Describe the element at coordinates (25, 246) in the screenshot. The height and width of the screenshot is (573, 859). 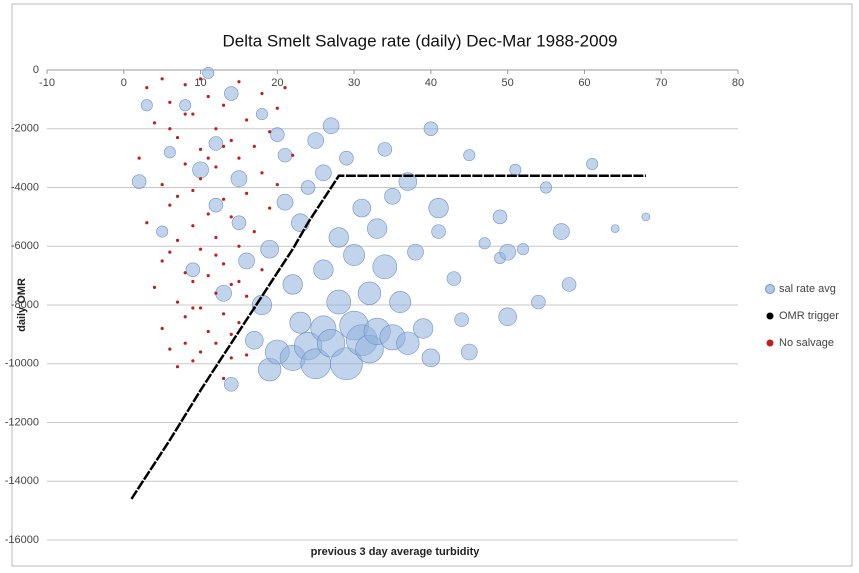
I see `y-tick-label: -6000` at that location.